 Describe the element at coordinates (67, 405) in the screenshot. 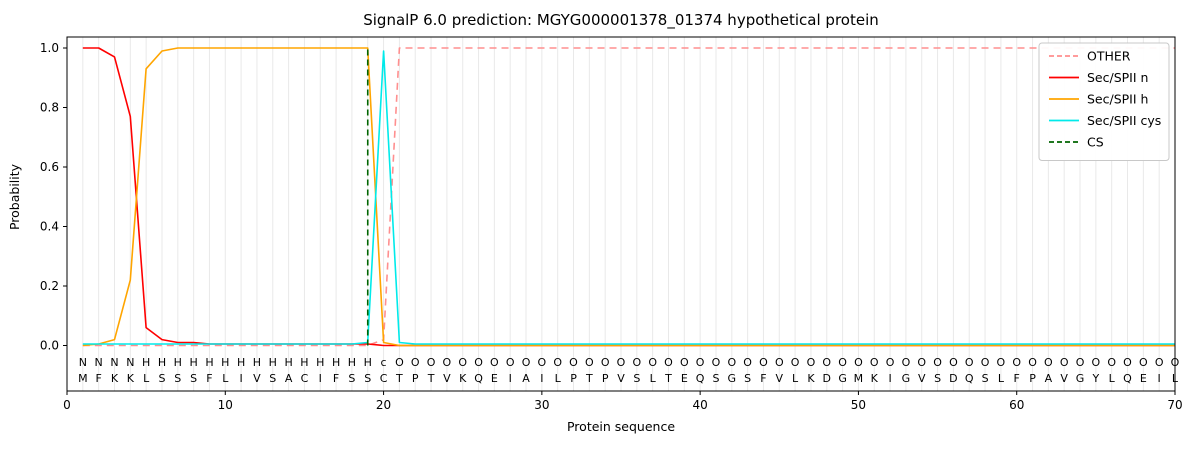

I see `x-tick-label: 0` at that location.